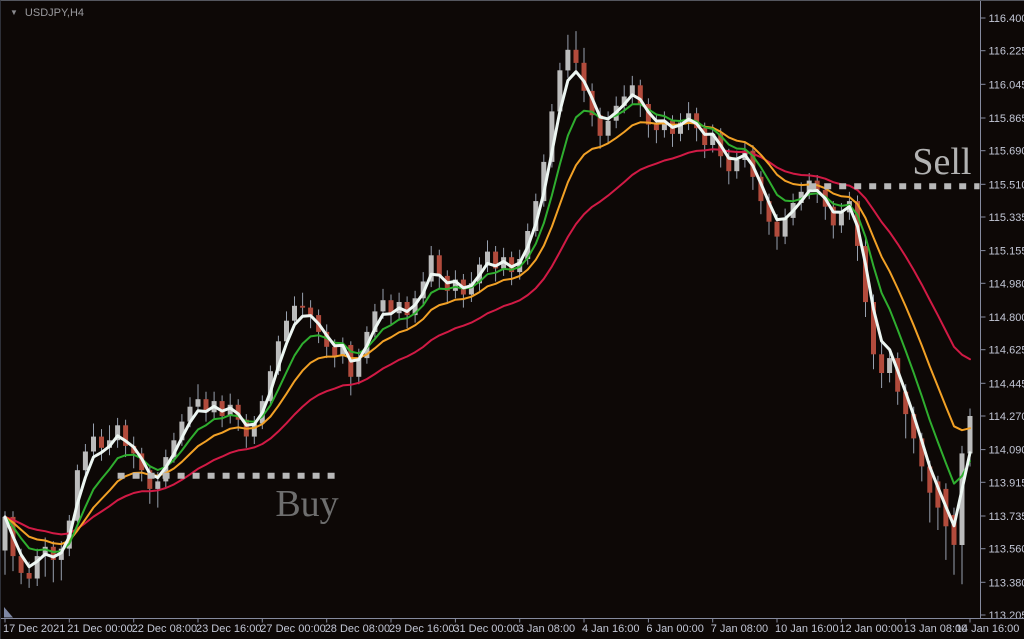 The width and height of the screenshot is (1024, 639). What do you see at coordinates (807, 629) in the screenshot?
I see `time-tick-label: 10 Jan 16:00` at bounding box center [807, 629].